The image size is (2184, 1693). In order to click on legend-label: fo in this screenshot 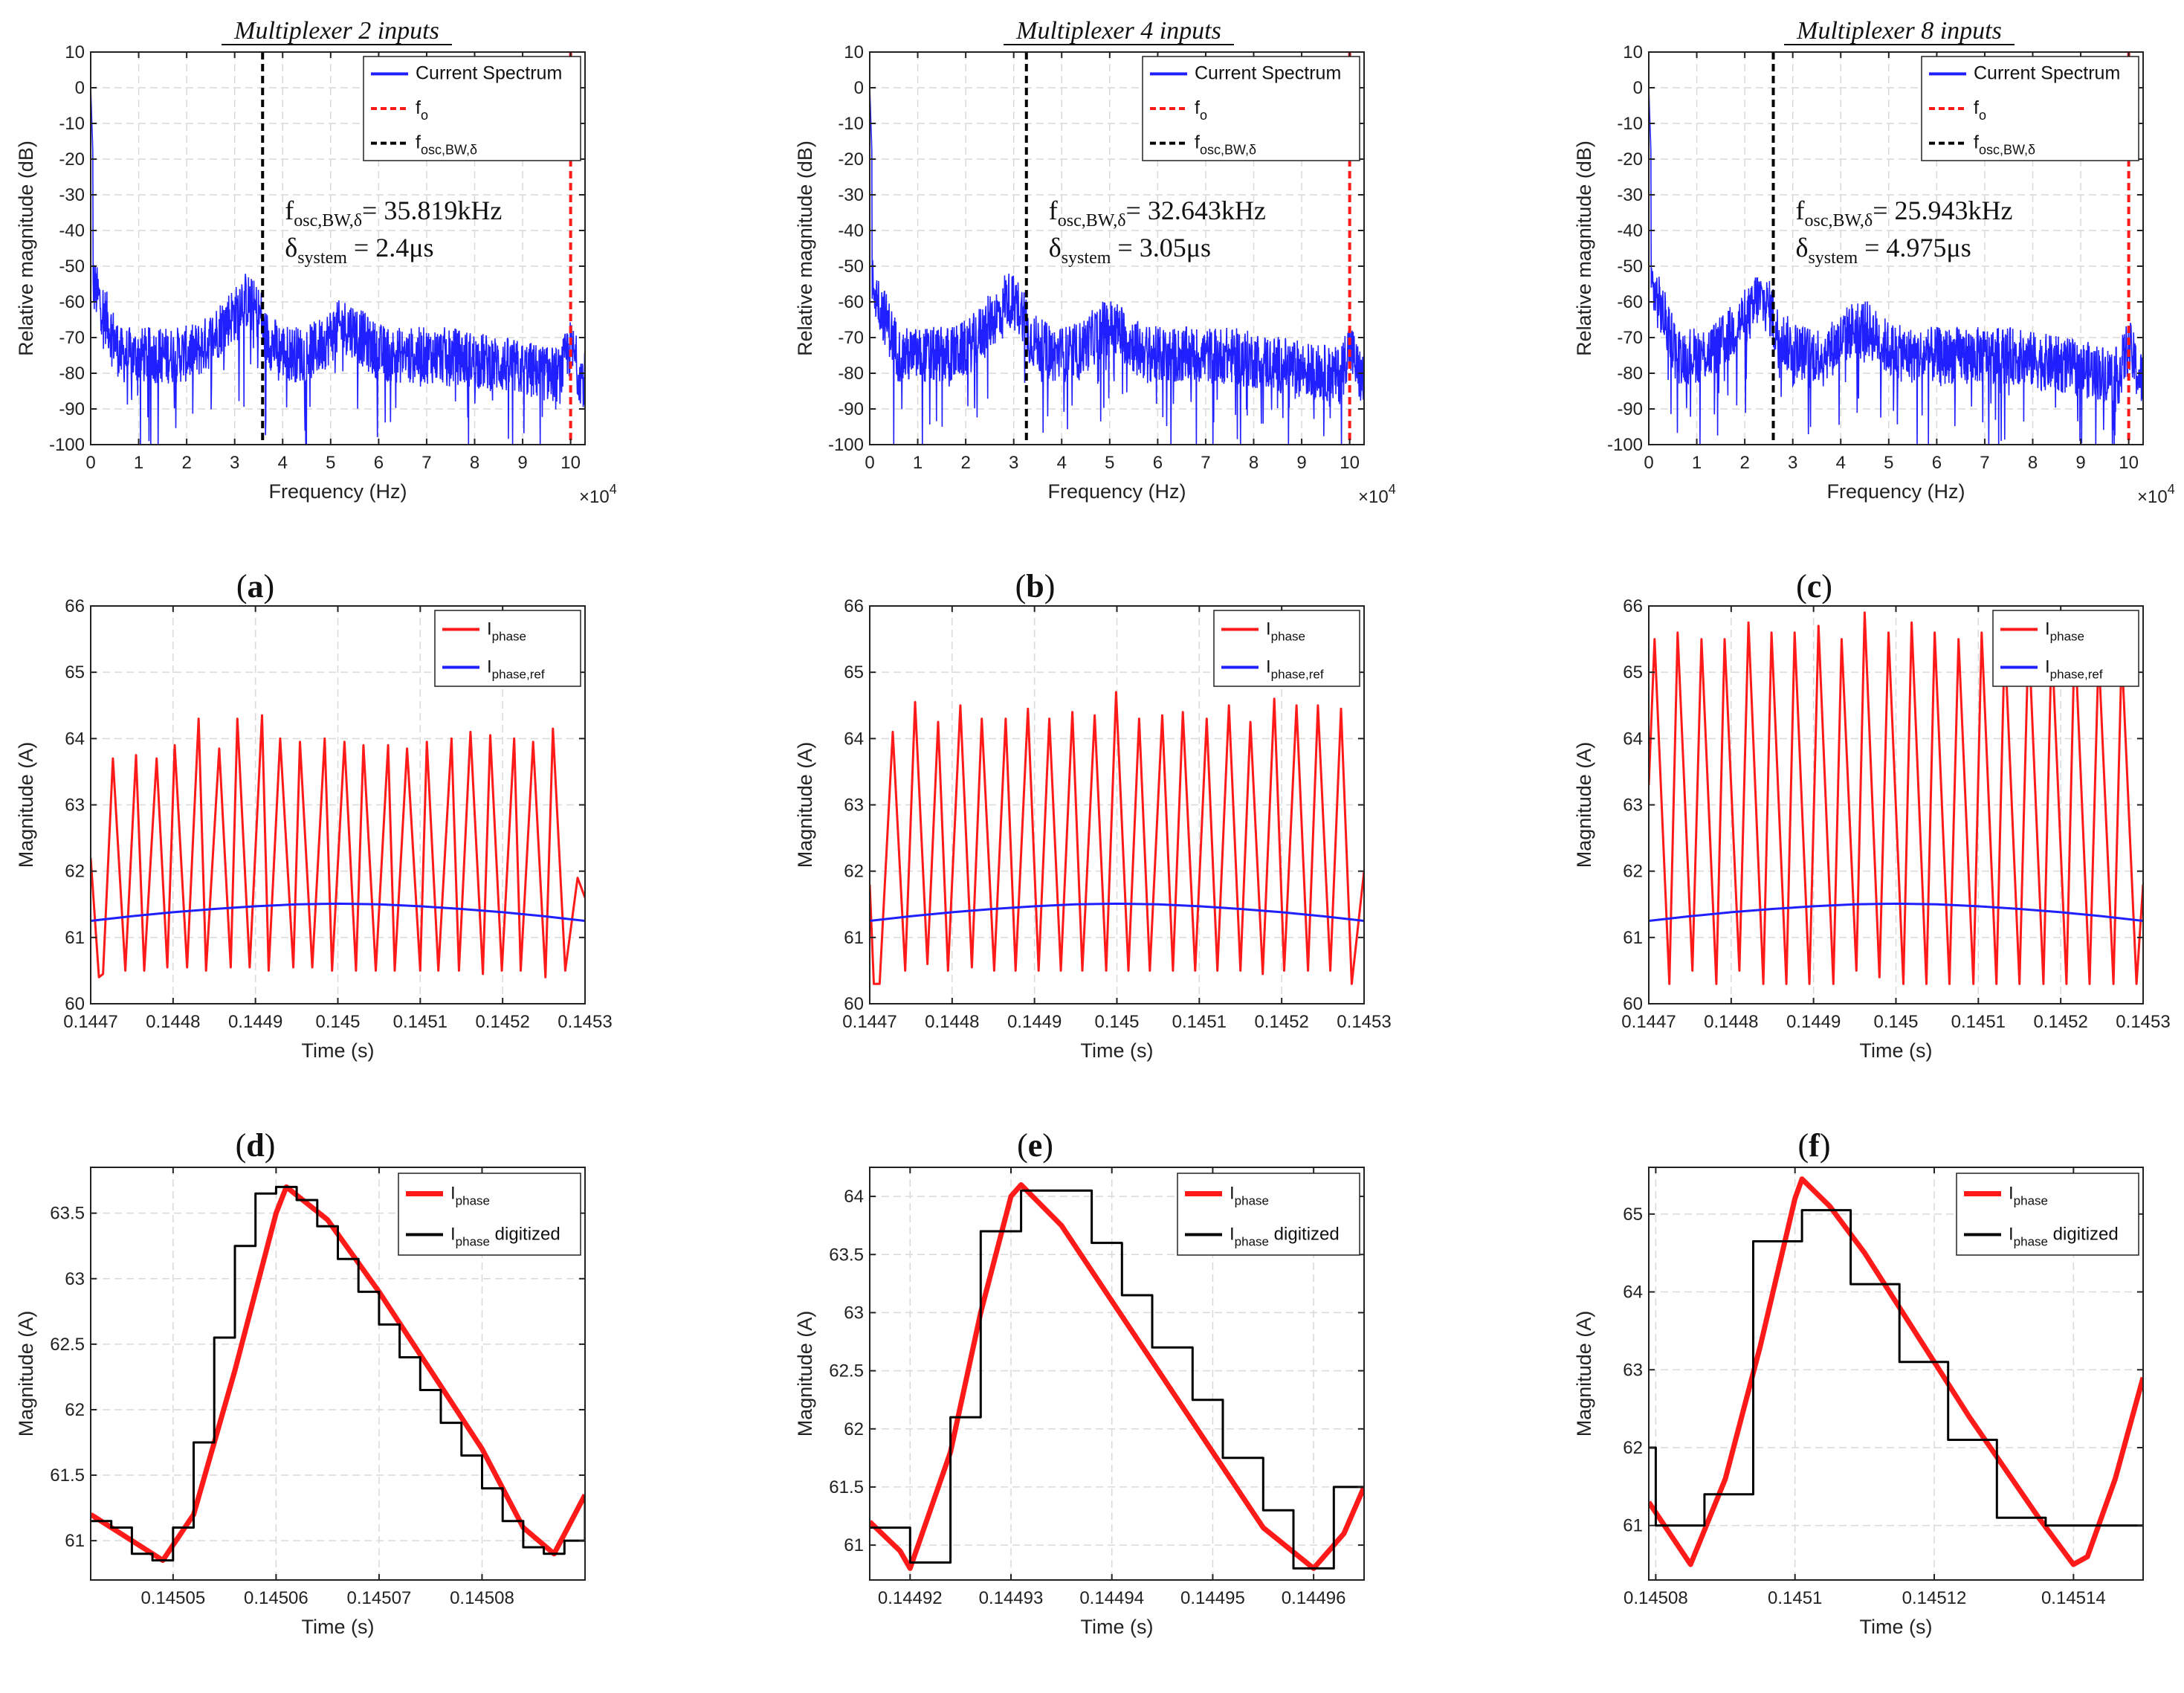, I will do `click(422, 110)`.